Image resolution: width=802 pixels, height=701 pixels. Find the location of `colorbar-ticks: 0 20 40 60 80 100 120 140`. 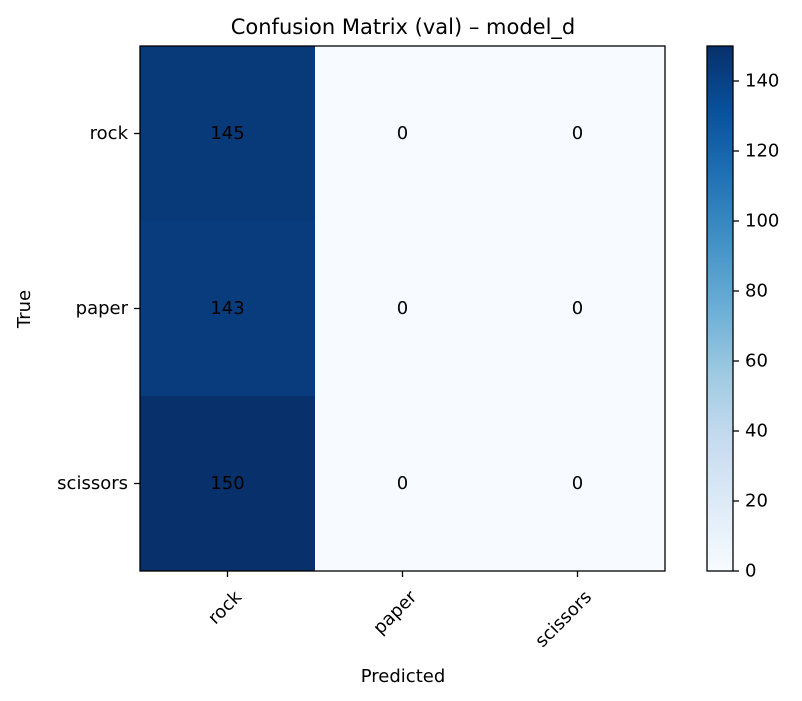

colorbar-ticks: 0 20 40 60 80 100 120 140 is located at coordinates (756, 326).